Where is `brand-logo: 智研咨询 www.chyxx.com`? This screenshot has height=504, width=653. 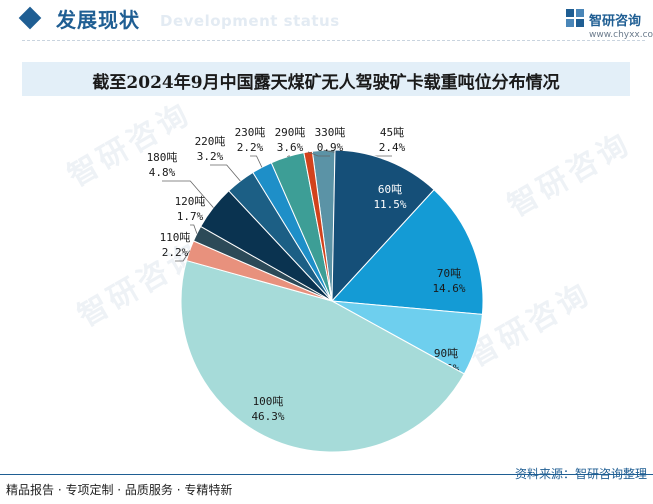
brand-logo: 智研咨询 www.chyxx.com is located at coordinates (608, 26).